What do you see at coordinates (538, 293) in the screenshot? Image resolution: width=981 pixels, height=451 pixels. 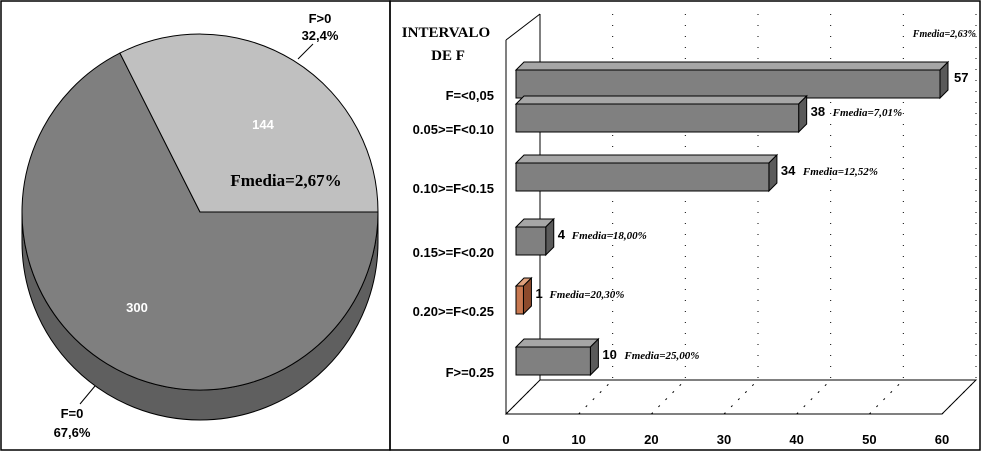 I see `bar-value-label: 1` at bounding box center [538, 293].